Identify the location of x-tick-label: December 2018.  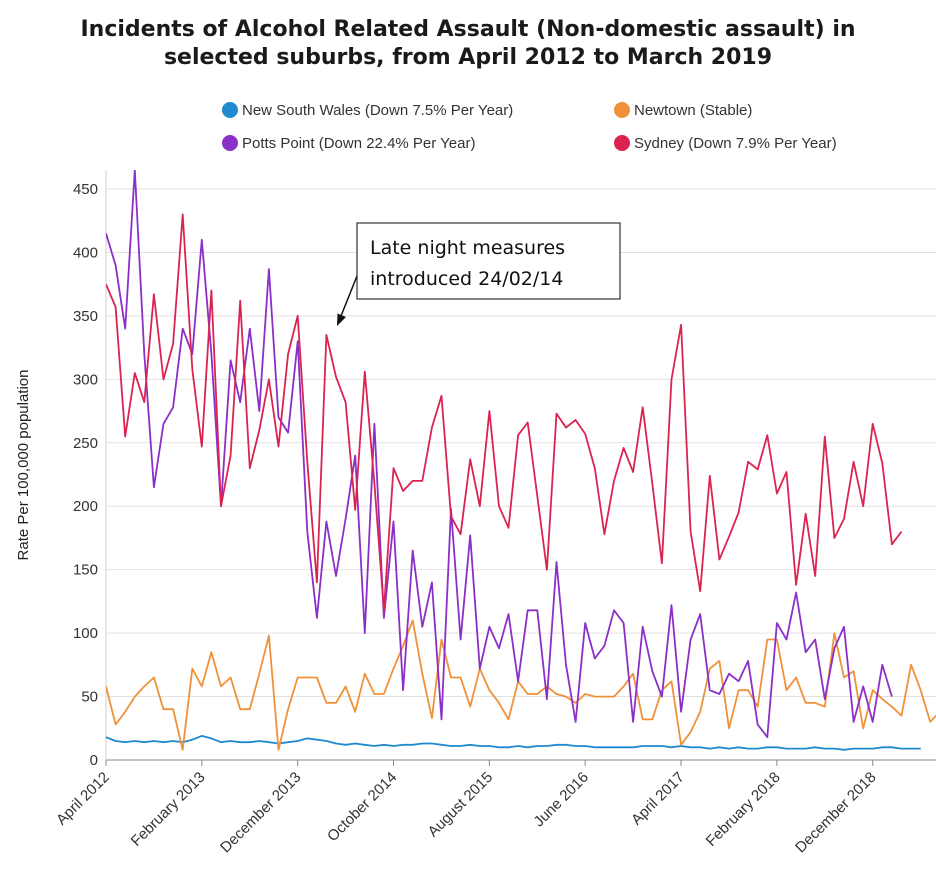
(835, 812).